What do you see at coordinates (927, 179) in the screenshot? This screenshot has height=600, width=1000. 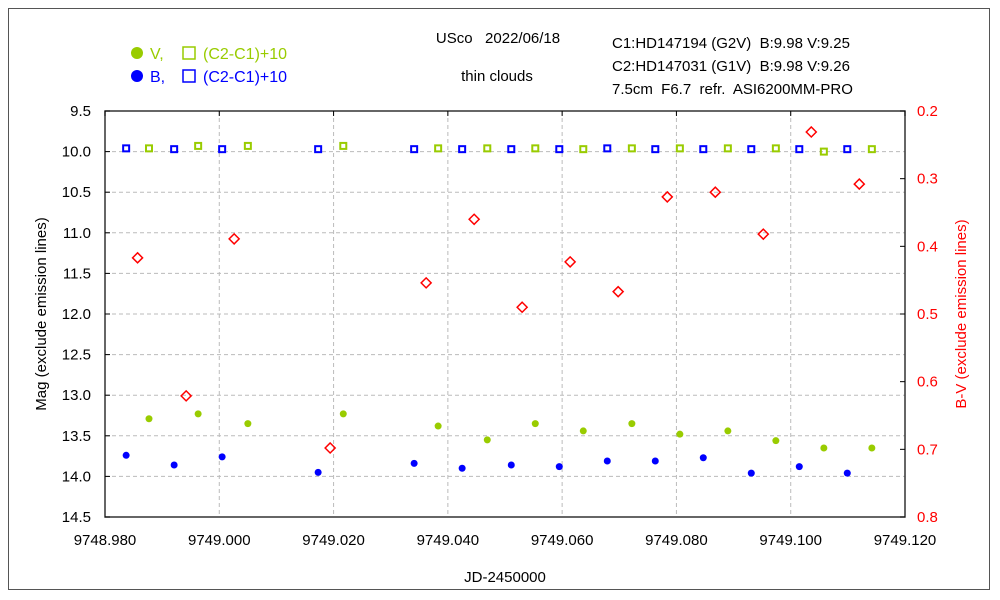 I see `y2-tick-label: 0.3` at bounding box center [927, 179].